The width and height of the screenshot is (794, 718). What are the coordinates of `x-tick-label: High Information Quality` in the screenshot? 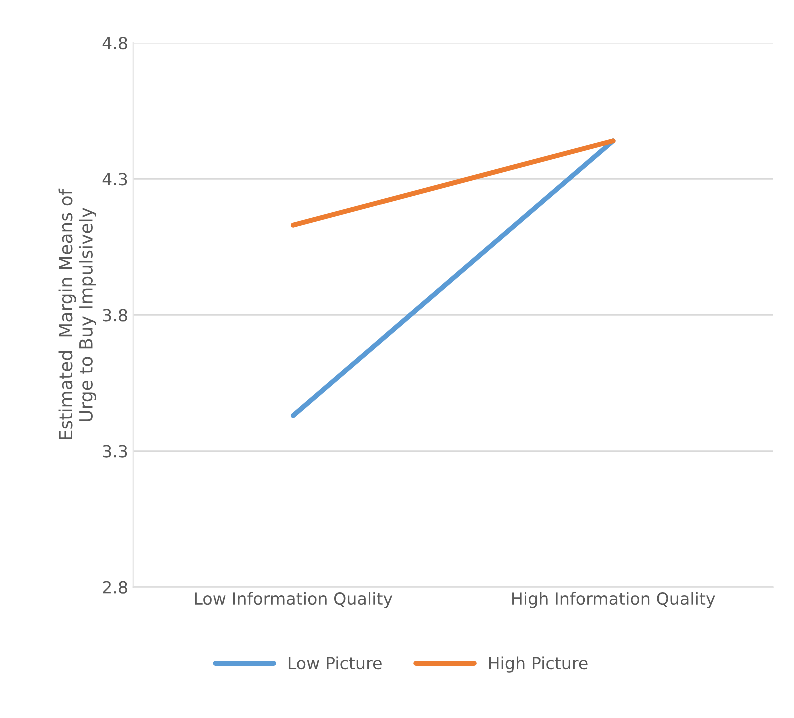 It's located at (614, 600).